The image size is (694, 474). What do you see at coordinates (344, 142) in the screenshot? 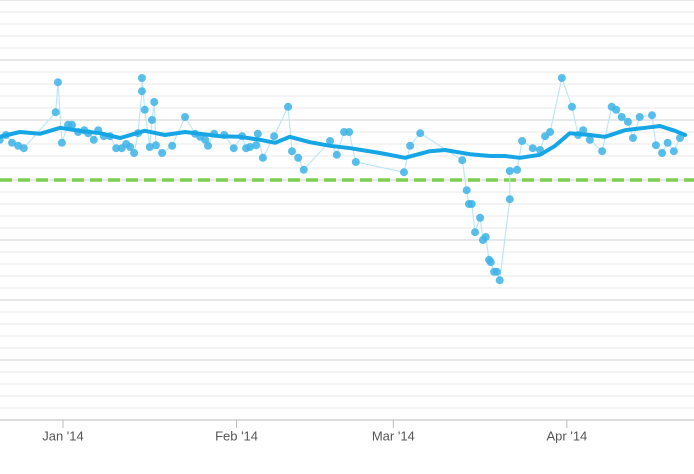
I see `trend-line` at bounding box center [344, 142].